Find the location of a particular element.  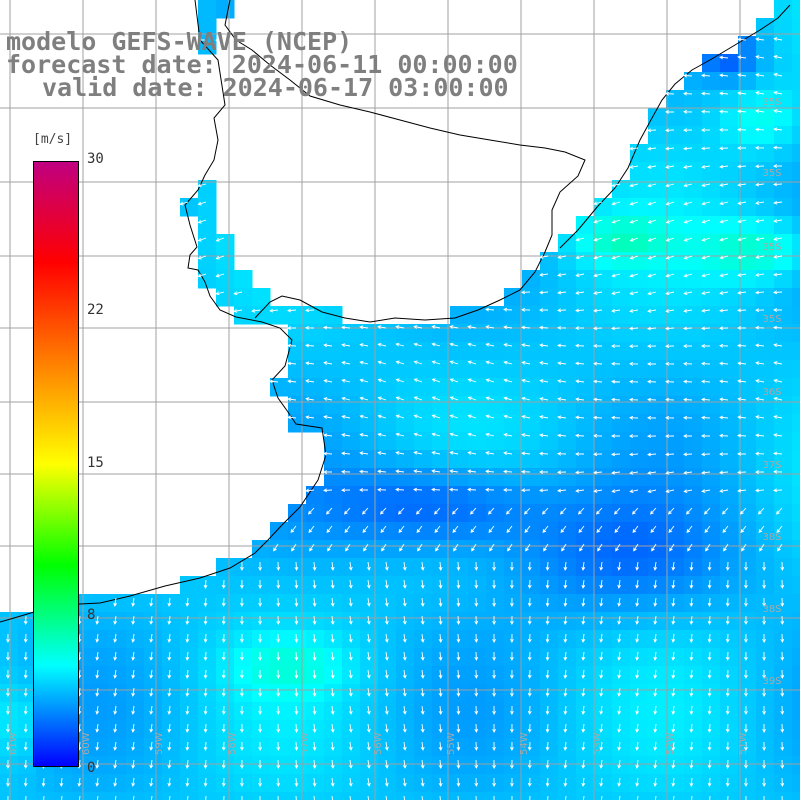

longitude-labels: 61W 60W 59W 58W 57W 56W 55W 54W 53W 52W 51W is located at coordinates (378, 743).